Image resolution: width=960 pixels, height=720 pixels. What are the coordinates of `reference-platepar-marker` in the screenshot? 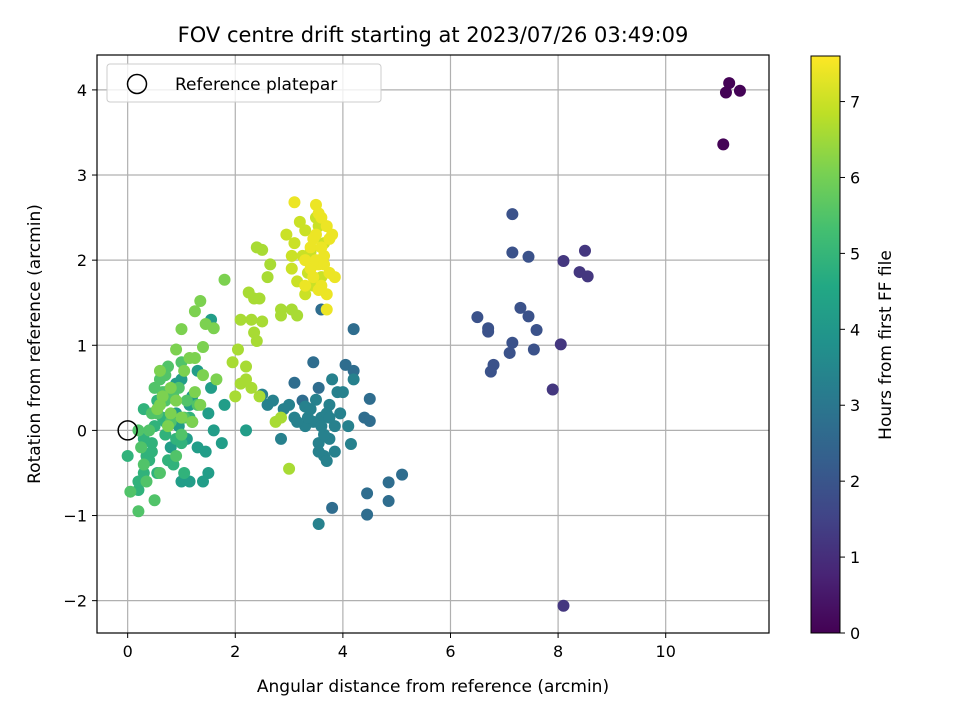 It's located at (127, 430).